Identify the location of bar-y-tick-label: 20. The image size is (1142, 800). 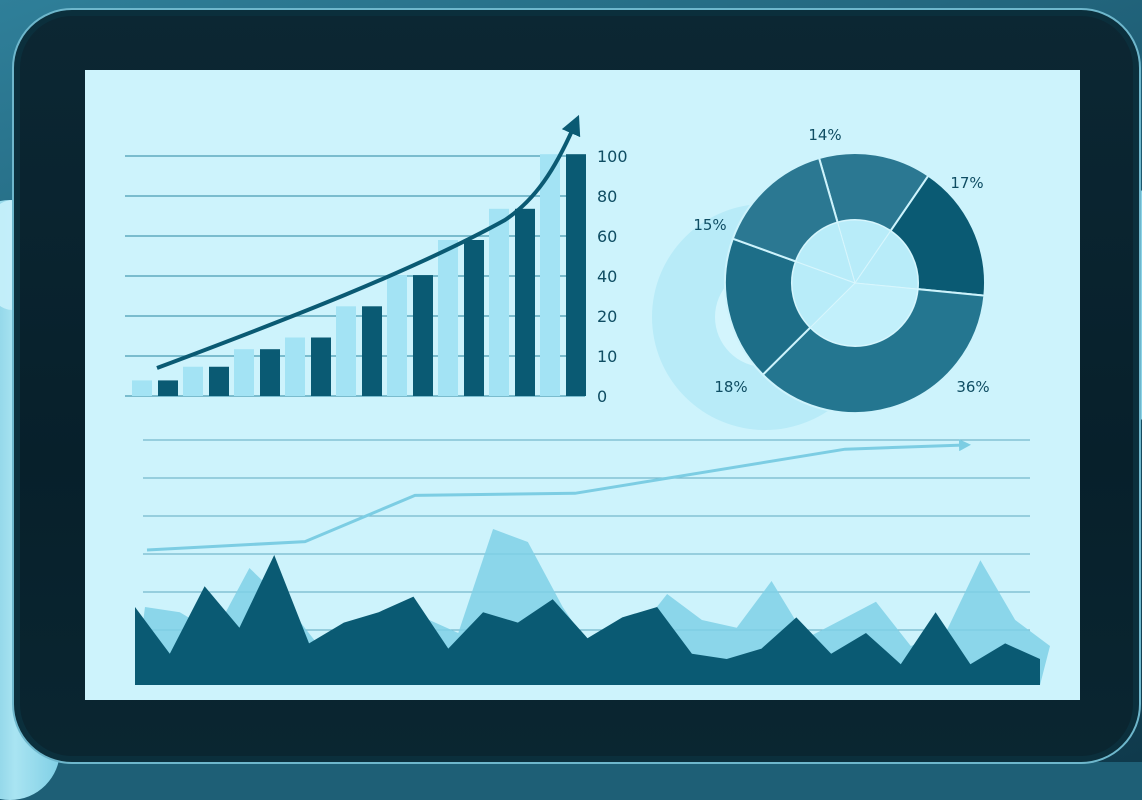
(607, 316).